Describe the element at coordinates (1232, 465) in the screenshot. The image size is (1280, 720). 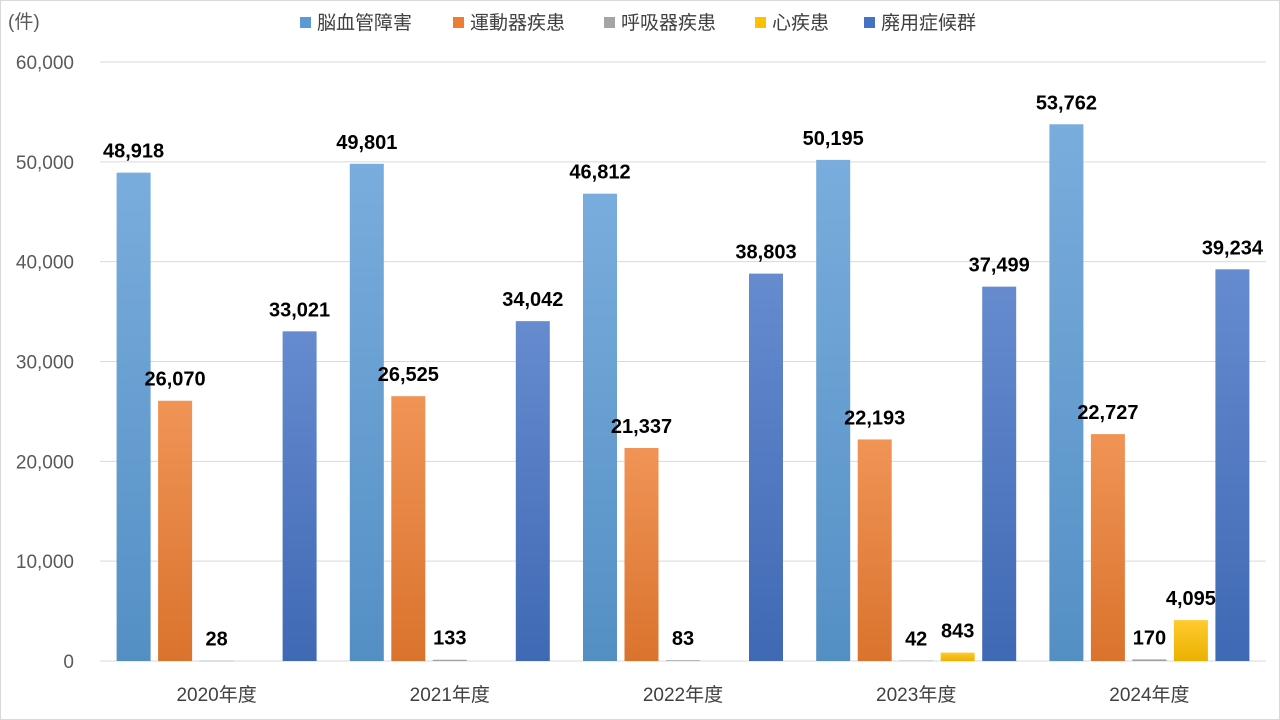
I see `bar-廃用症候群-2024年度` at that location.